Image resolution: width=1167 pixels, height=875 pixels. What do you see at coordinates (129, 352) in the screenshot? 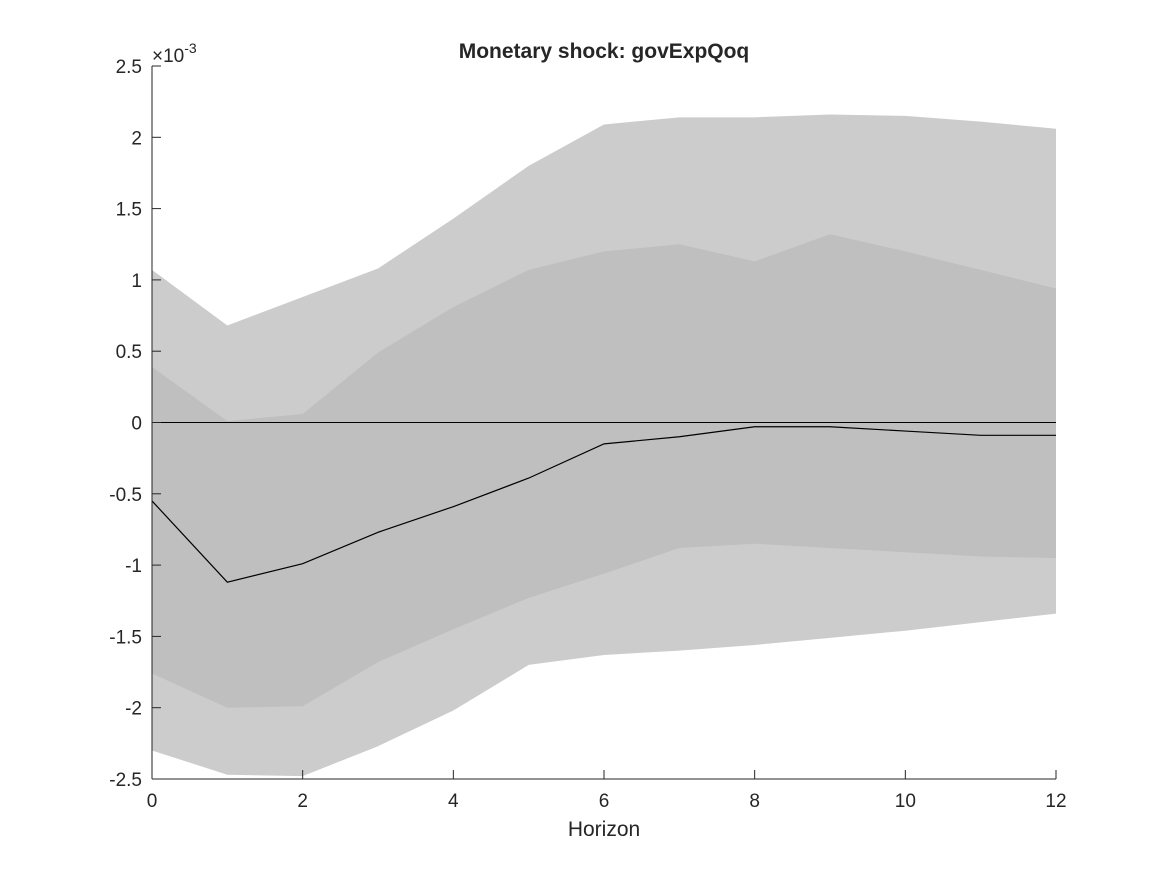
I see `y-tick-label: 0.5` at bounding box center [129, 352].